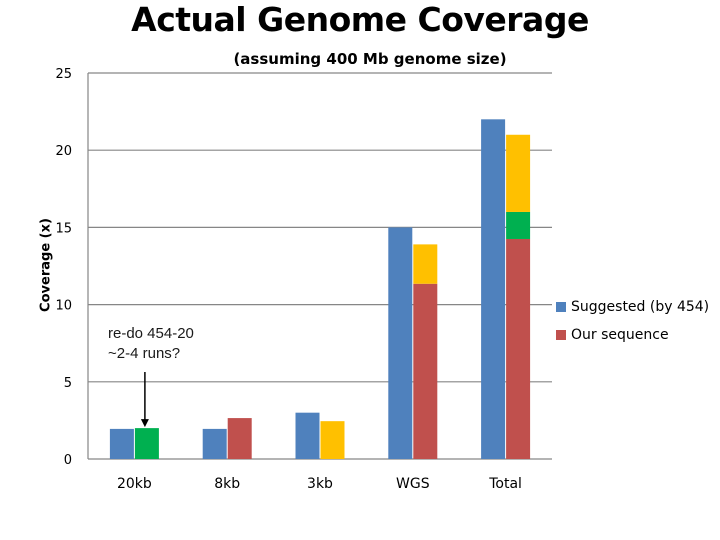  Describe the element at coordinates (400, 343) in the screenshot. I see `bar-suggested-WGS` at that location.